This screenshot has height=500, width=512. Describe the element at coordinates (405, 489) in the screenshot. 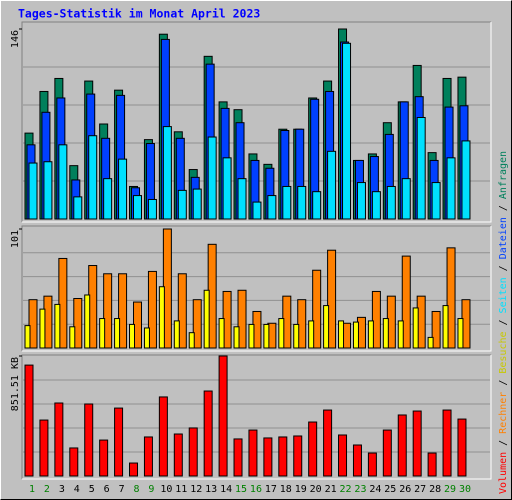

I see `x-tick-label: 26` at that location.